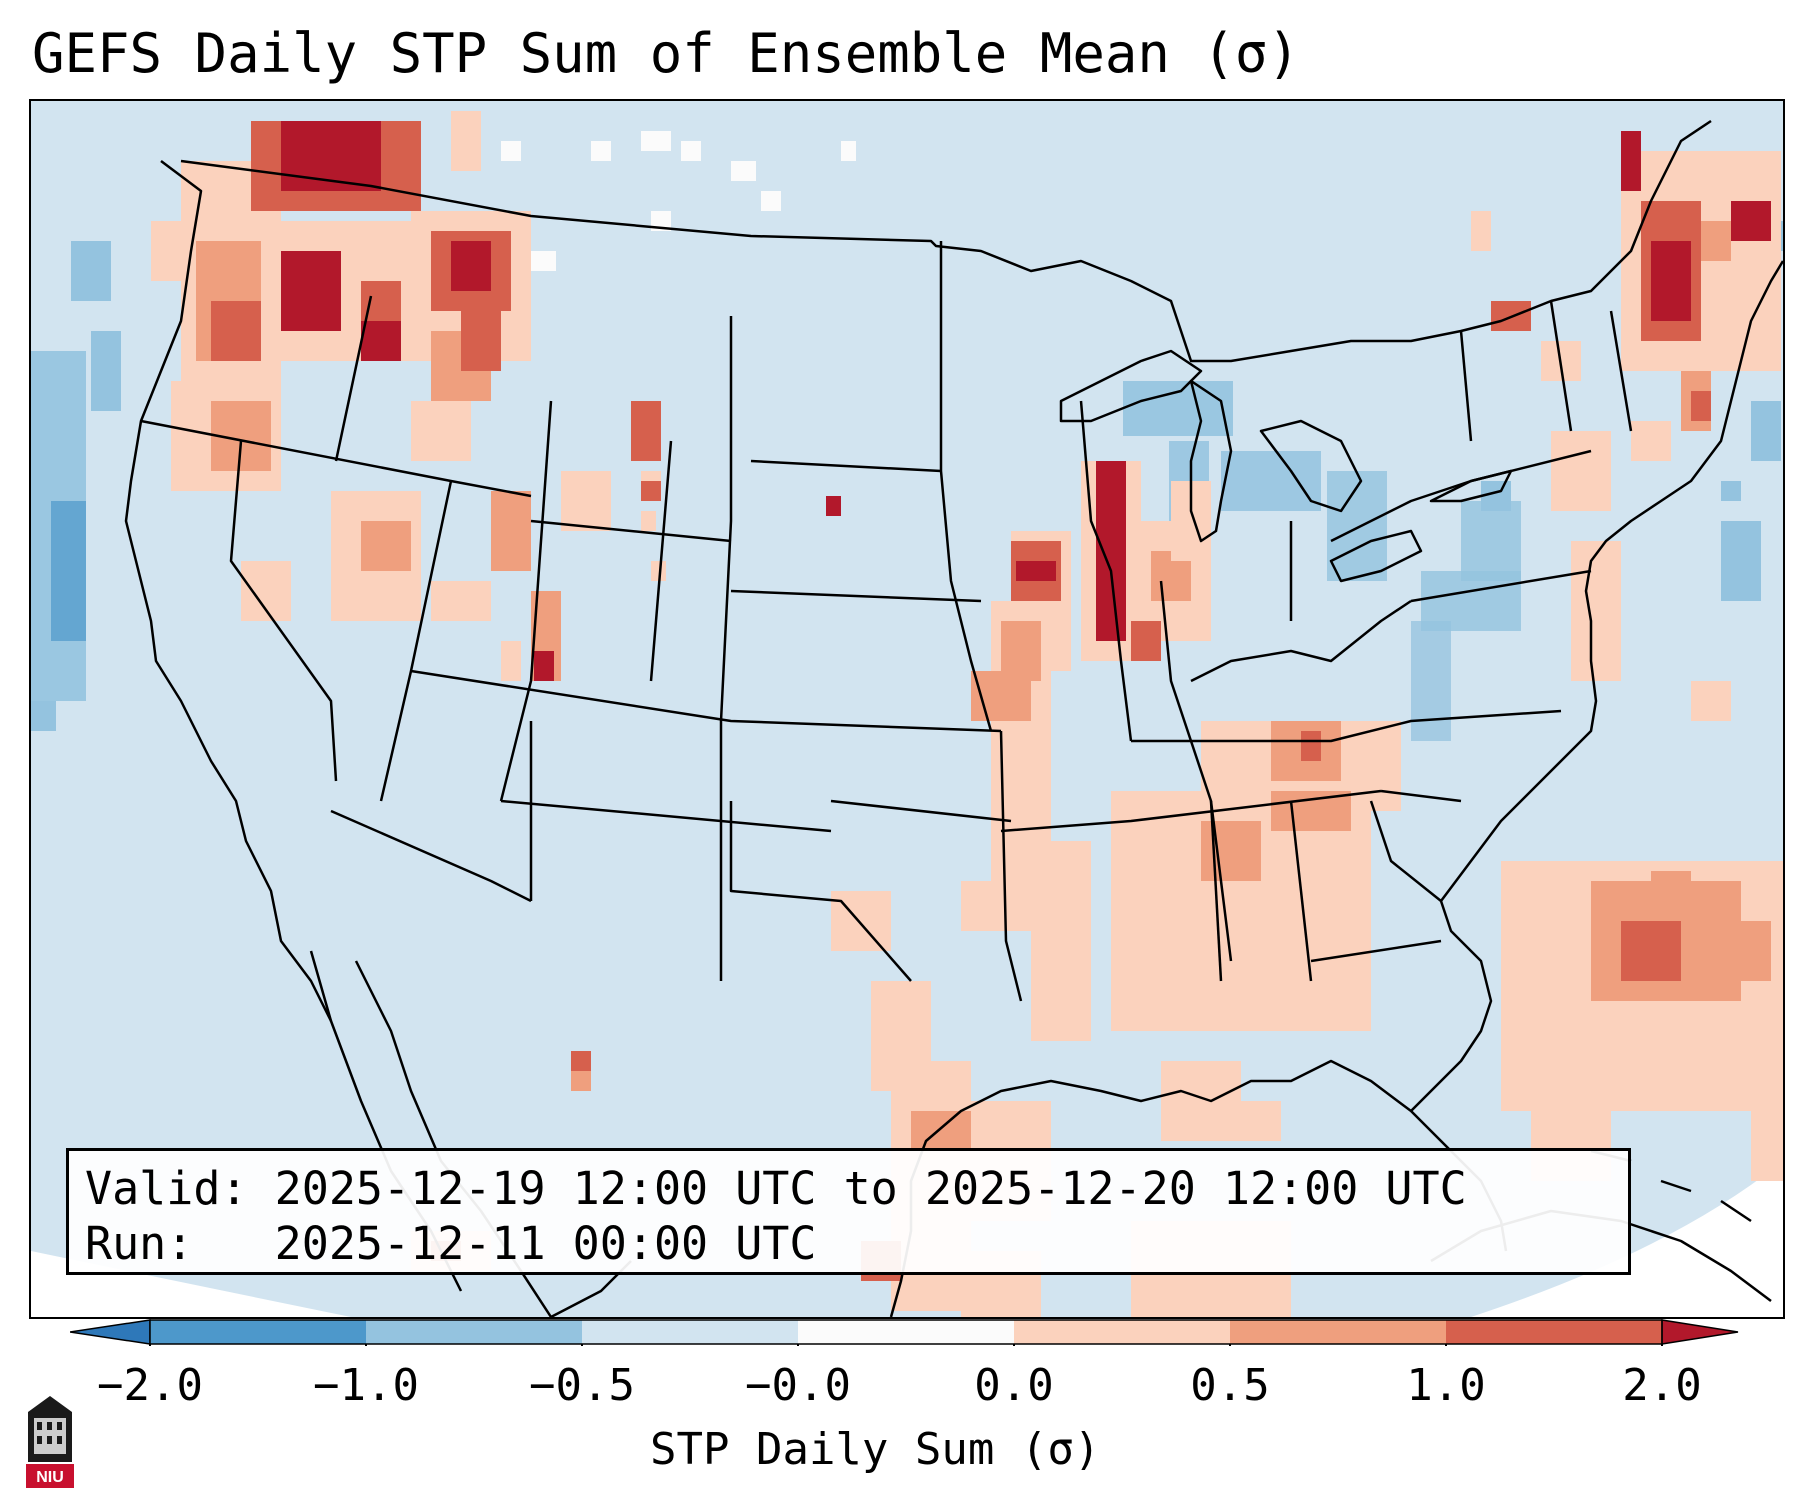 The image size is (1803, 1506). I want to click on colorbar-tick-label: 0.0, so click(1014, 1385).